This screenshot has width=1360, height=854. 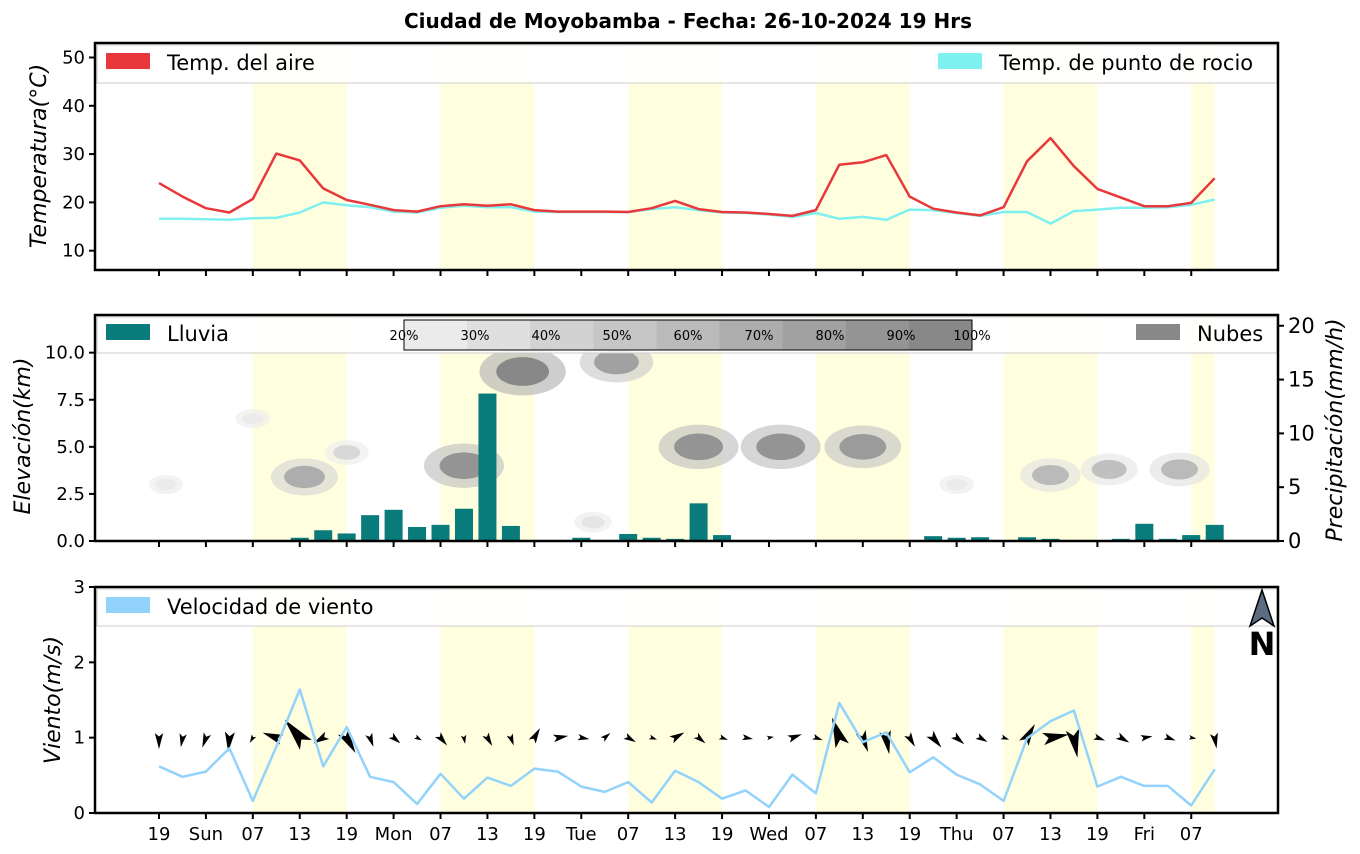 What do you see at coordinates (956, 834) in the screenshot?
I see `x-tick-label: Thu` at bounding box center [956, 834].